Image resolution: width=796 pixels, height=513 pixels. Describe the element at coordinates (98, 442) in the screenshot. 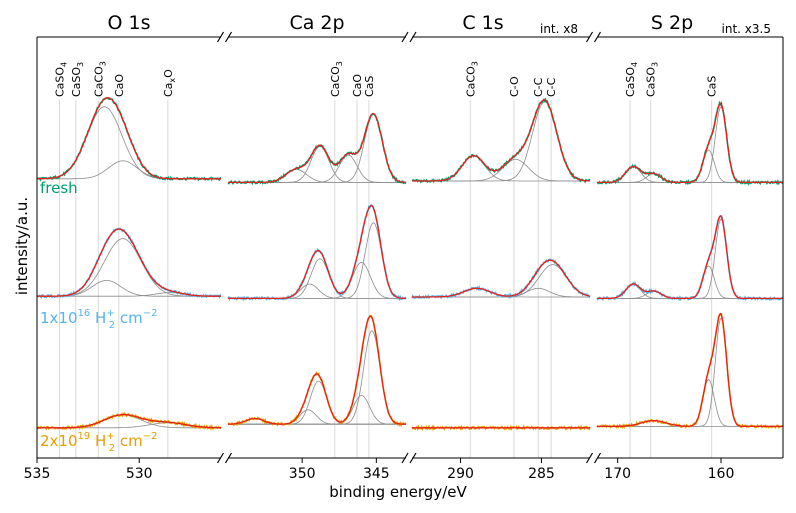

I see `sample-label-h2: 2x1019 H+ 2 cm−2` at that location.